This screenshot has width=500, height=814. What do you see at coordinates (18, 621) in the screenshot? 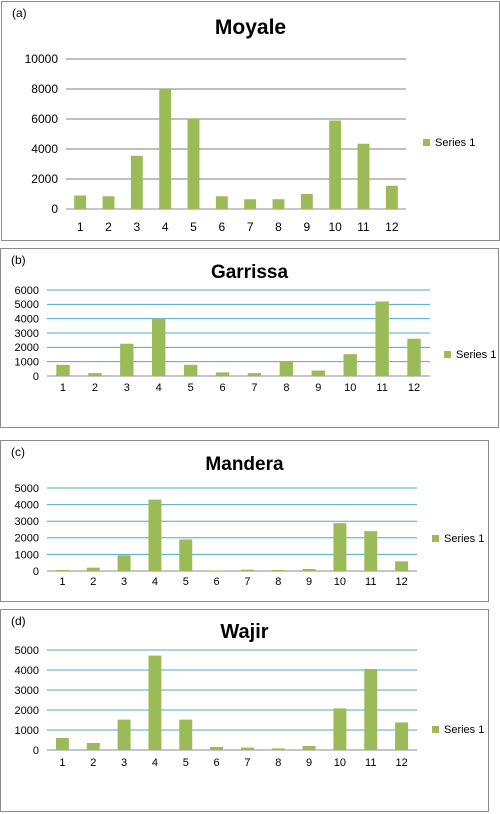
I see `panel-label: (d)` at bounding box center [18, 621].